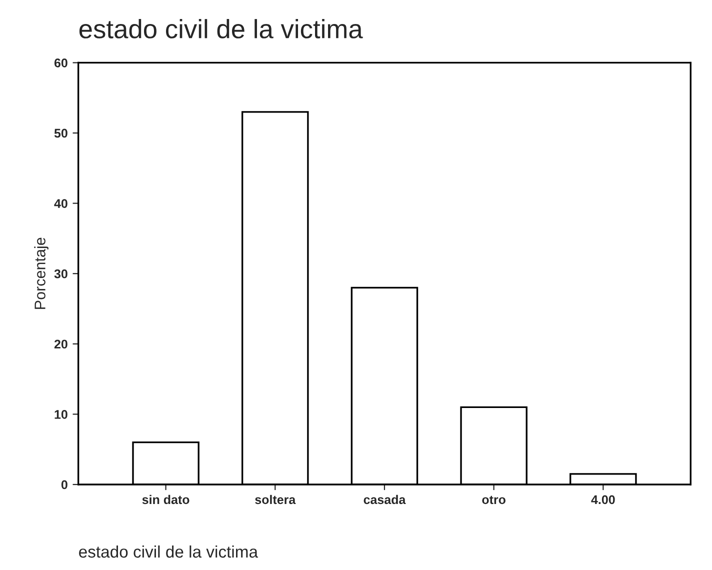 This screenshot has width=712, height=570. Describe the element at coordinates (275, 499) in the screenshot. I see `x-tick-label: soltera` at that location.